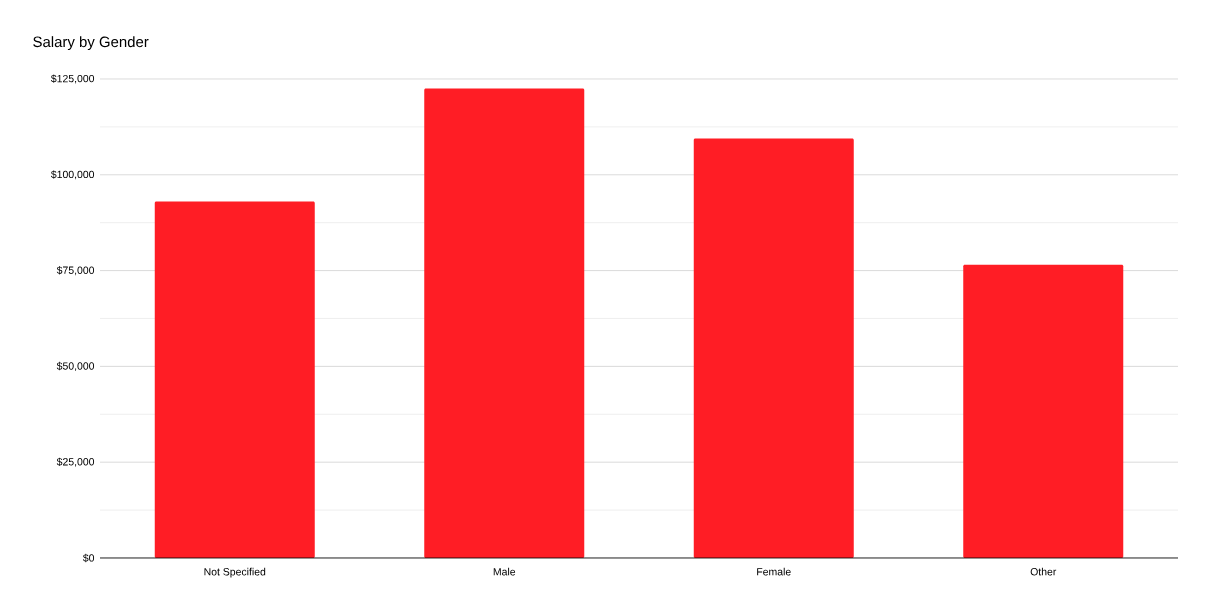 Image resolution: width=1205 pixels, height=610 pixels. I want to click on y-tick-label: $125,000, so click(72, 79).